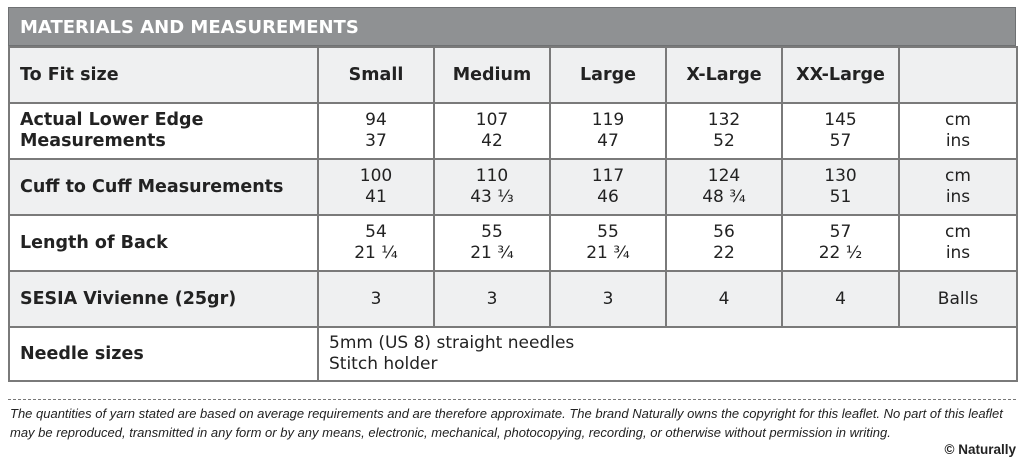 The image size is (1024, 467). I want to click on copyright: © Naturally, so click(980, 449).